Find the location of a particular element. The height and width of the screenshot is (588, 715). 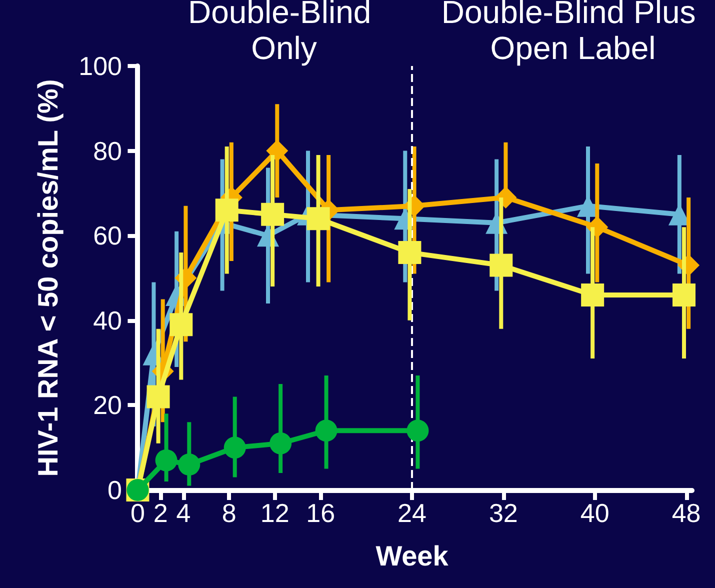

x-tick-label: 0 is located at coordinates (137, 513).